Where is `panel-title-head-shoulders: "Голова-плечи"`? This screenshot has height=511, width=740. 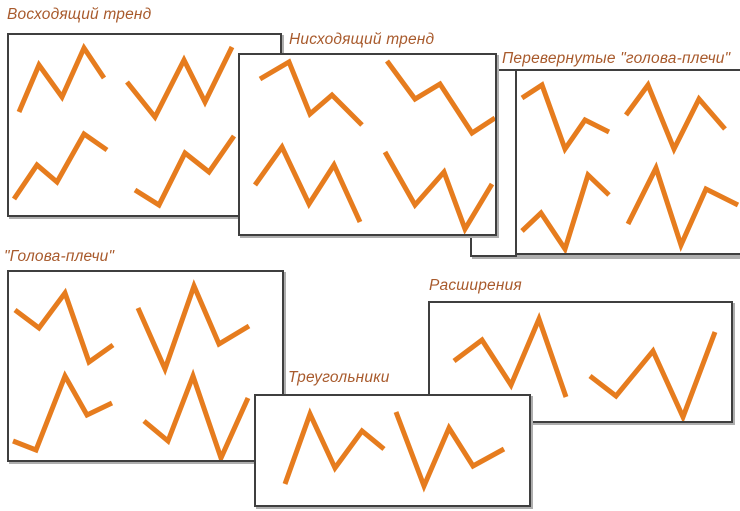
panel-title-head-shoulders: "Голова-плечи" is located at coordinates (59, 256).